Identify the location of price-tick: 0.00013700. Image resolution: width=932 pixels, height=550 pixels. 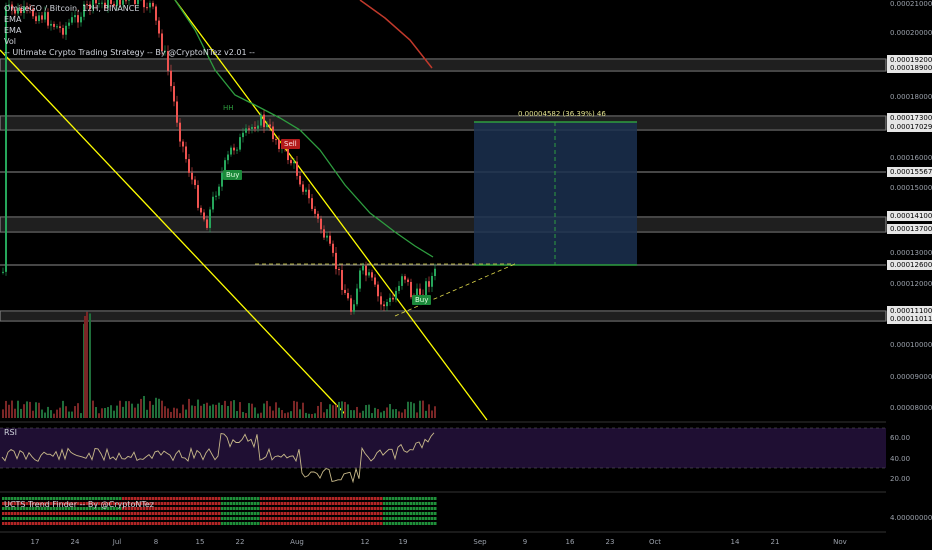
(909, 229).